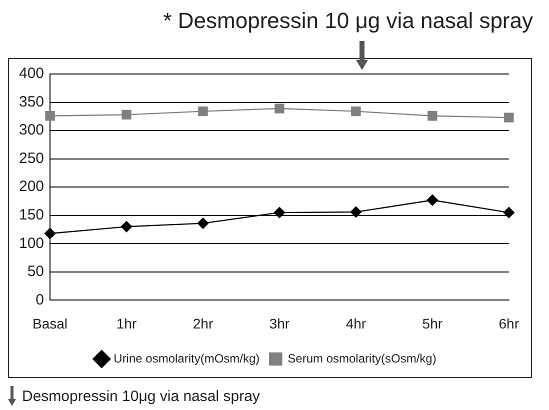  What do you see at coordinates (50, 323) in the screenshot?
I see `x-tick-label: Basal` at bounding box center [50, 323].